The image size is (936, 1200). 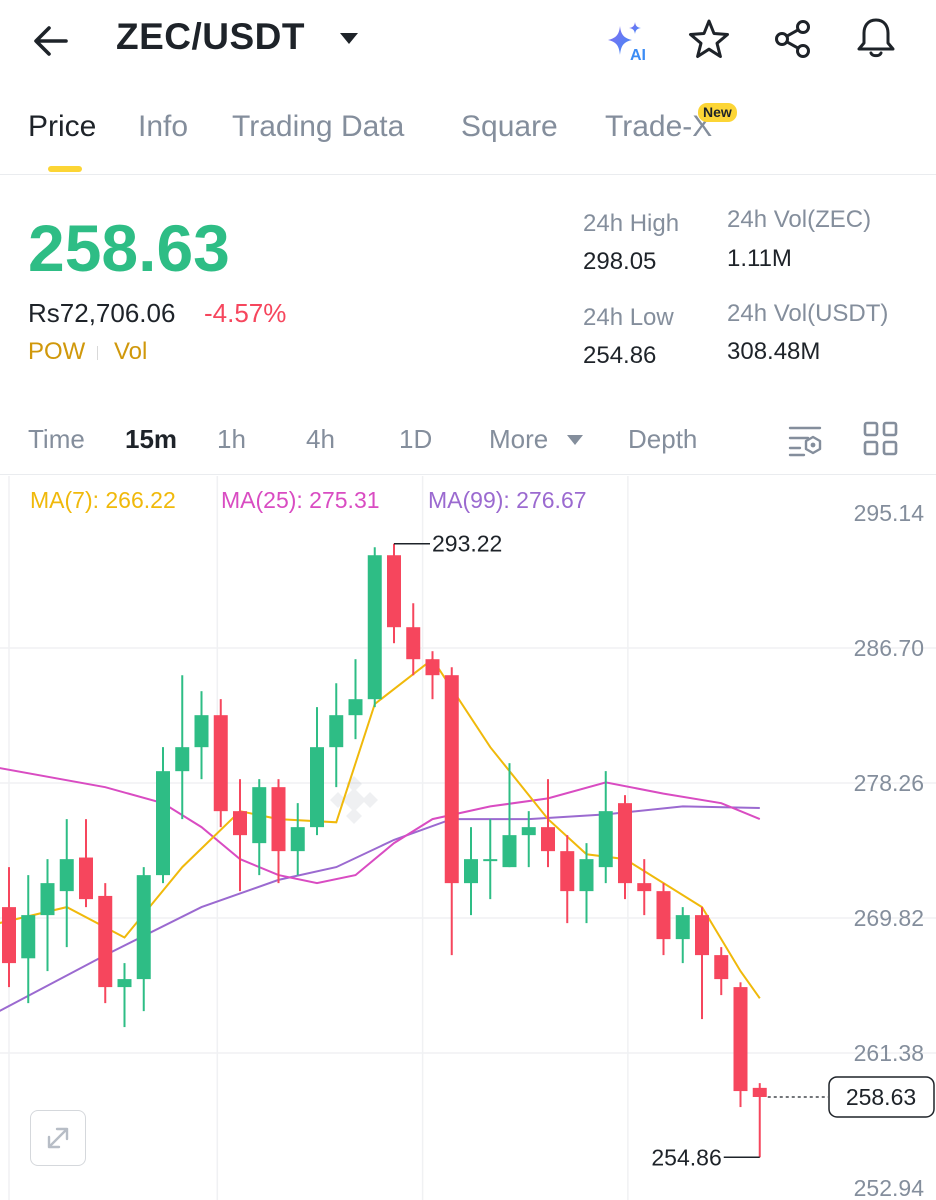 I want to click on tag-separator, so click(x=97, y=353).